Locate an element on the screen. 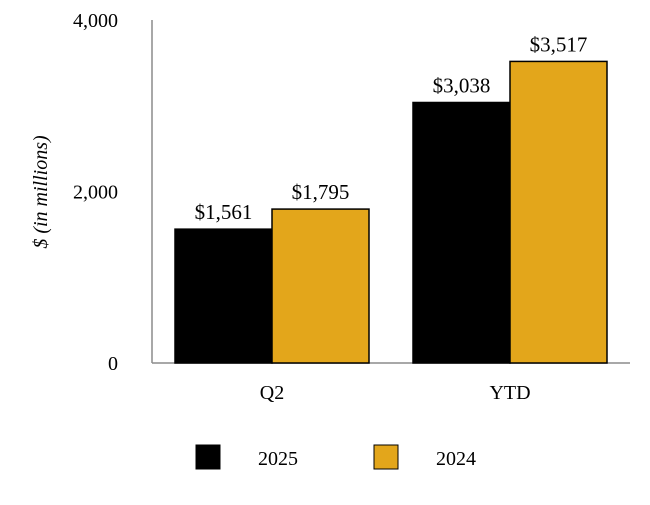 This screenshot has height=505, width=650. y-tick-label: 2,000 is located at coordinates (95, 193).